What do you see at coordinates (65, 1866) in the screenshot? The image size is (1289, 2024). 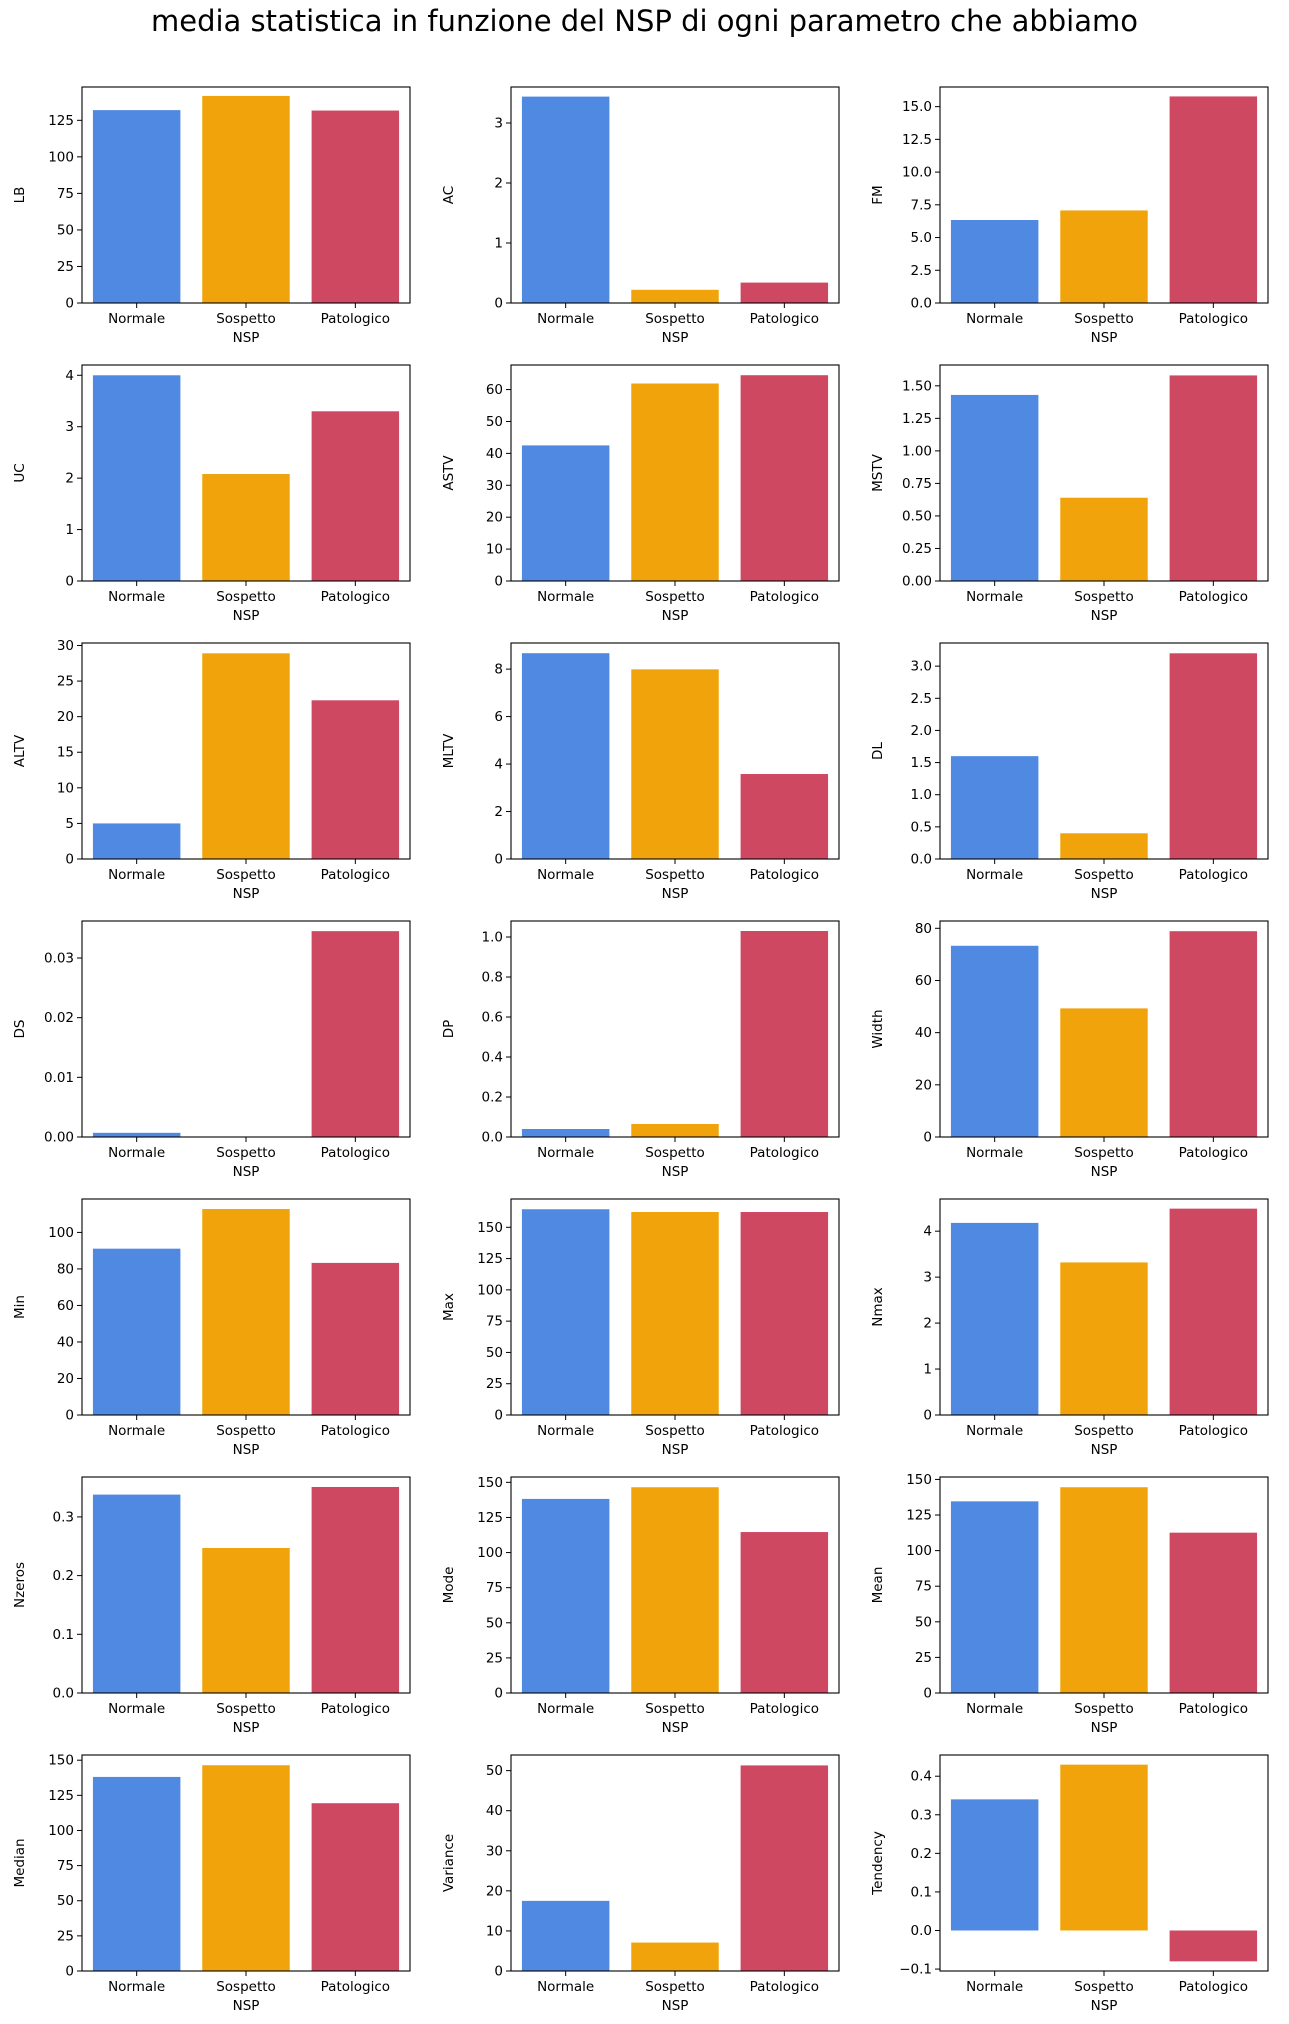 I see `y-tick-label: 75` at bounding box center [65, 1866].